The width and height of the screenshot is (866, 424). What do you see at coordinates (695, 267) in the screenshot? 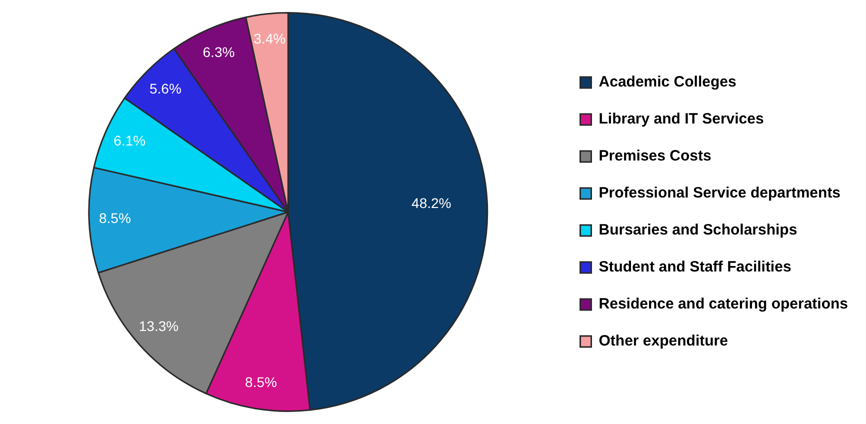
I see `legend-label: Student and Staff Facilities` at bounding box center [695, 267].